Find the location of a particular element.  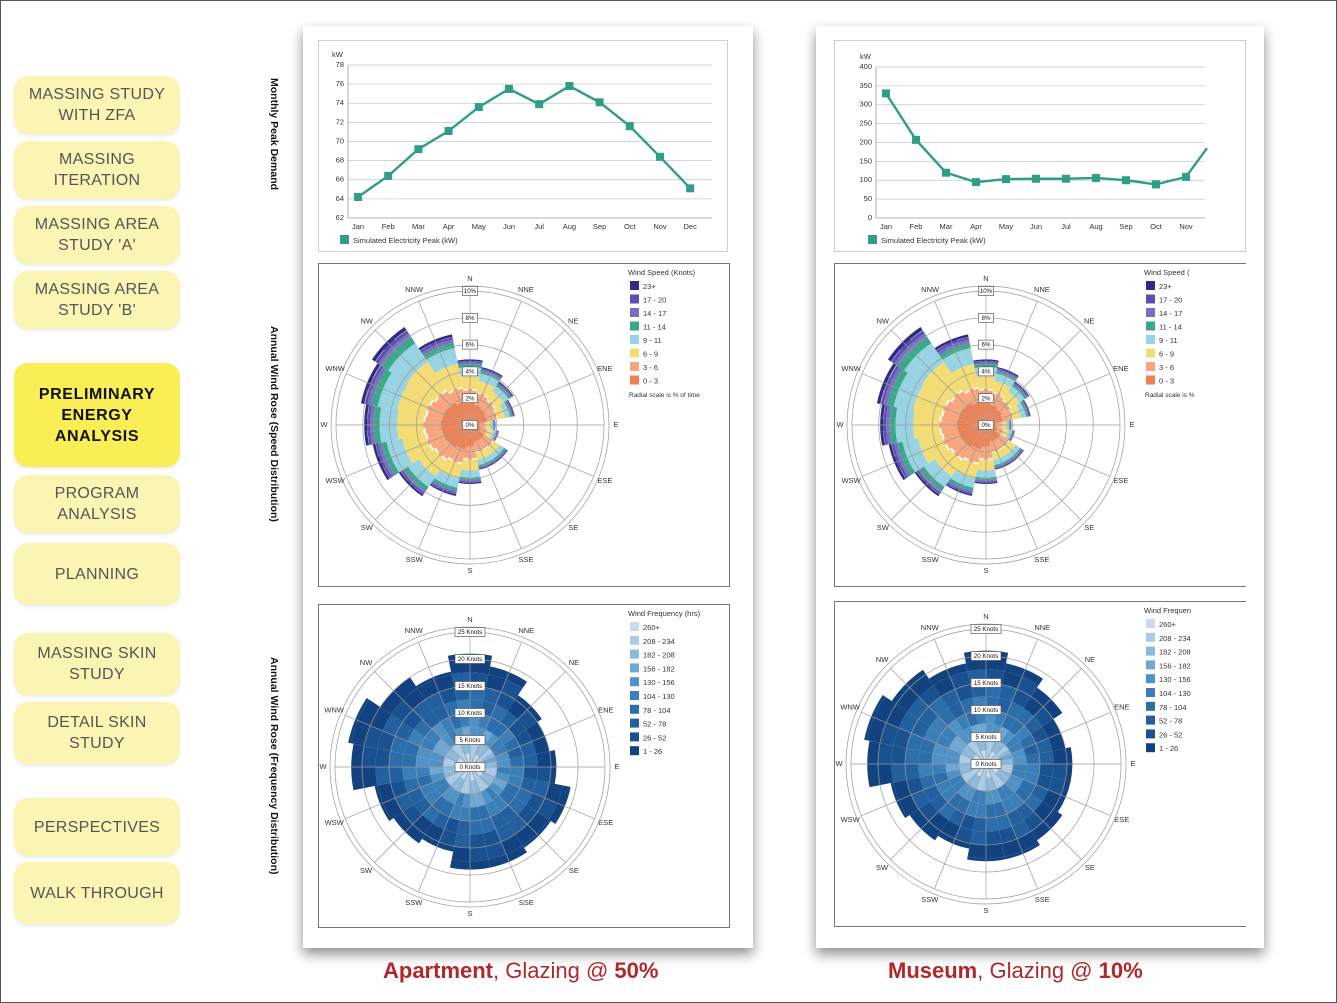

nav-item-massing-study-with-zfa: MASSING STUDY WITH ZFA is located at coordinates (97, 105).